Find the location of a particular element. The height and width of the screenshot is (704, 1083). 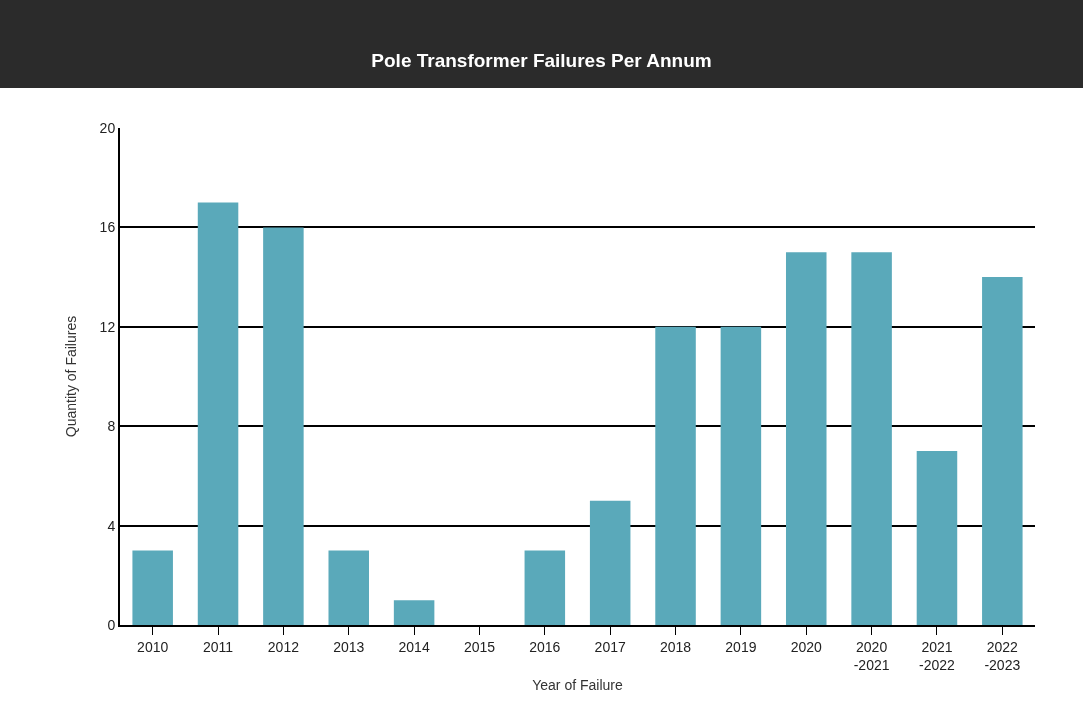

x-tick-label: 2019 is located at coordinates (741, 646).